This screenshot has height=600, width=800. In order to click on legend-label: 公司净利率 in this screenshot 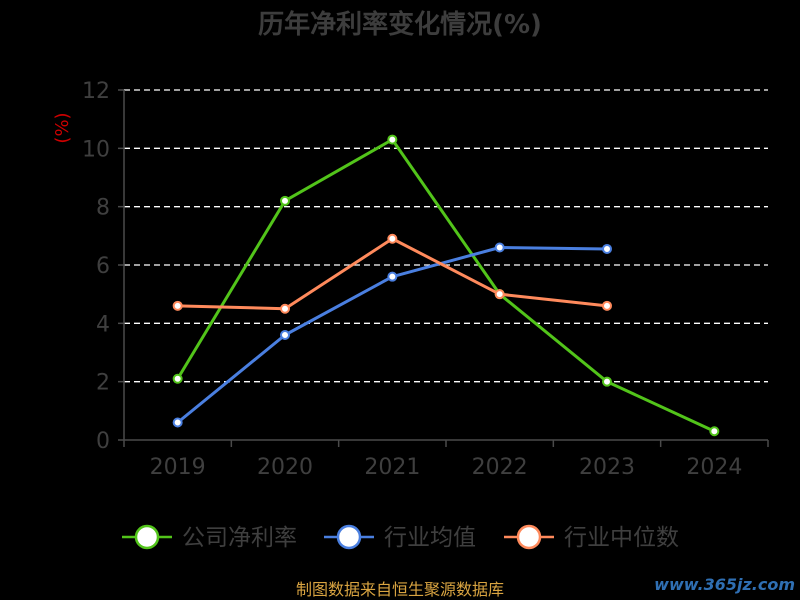, I will do `click(239, 538)`.